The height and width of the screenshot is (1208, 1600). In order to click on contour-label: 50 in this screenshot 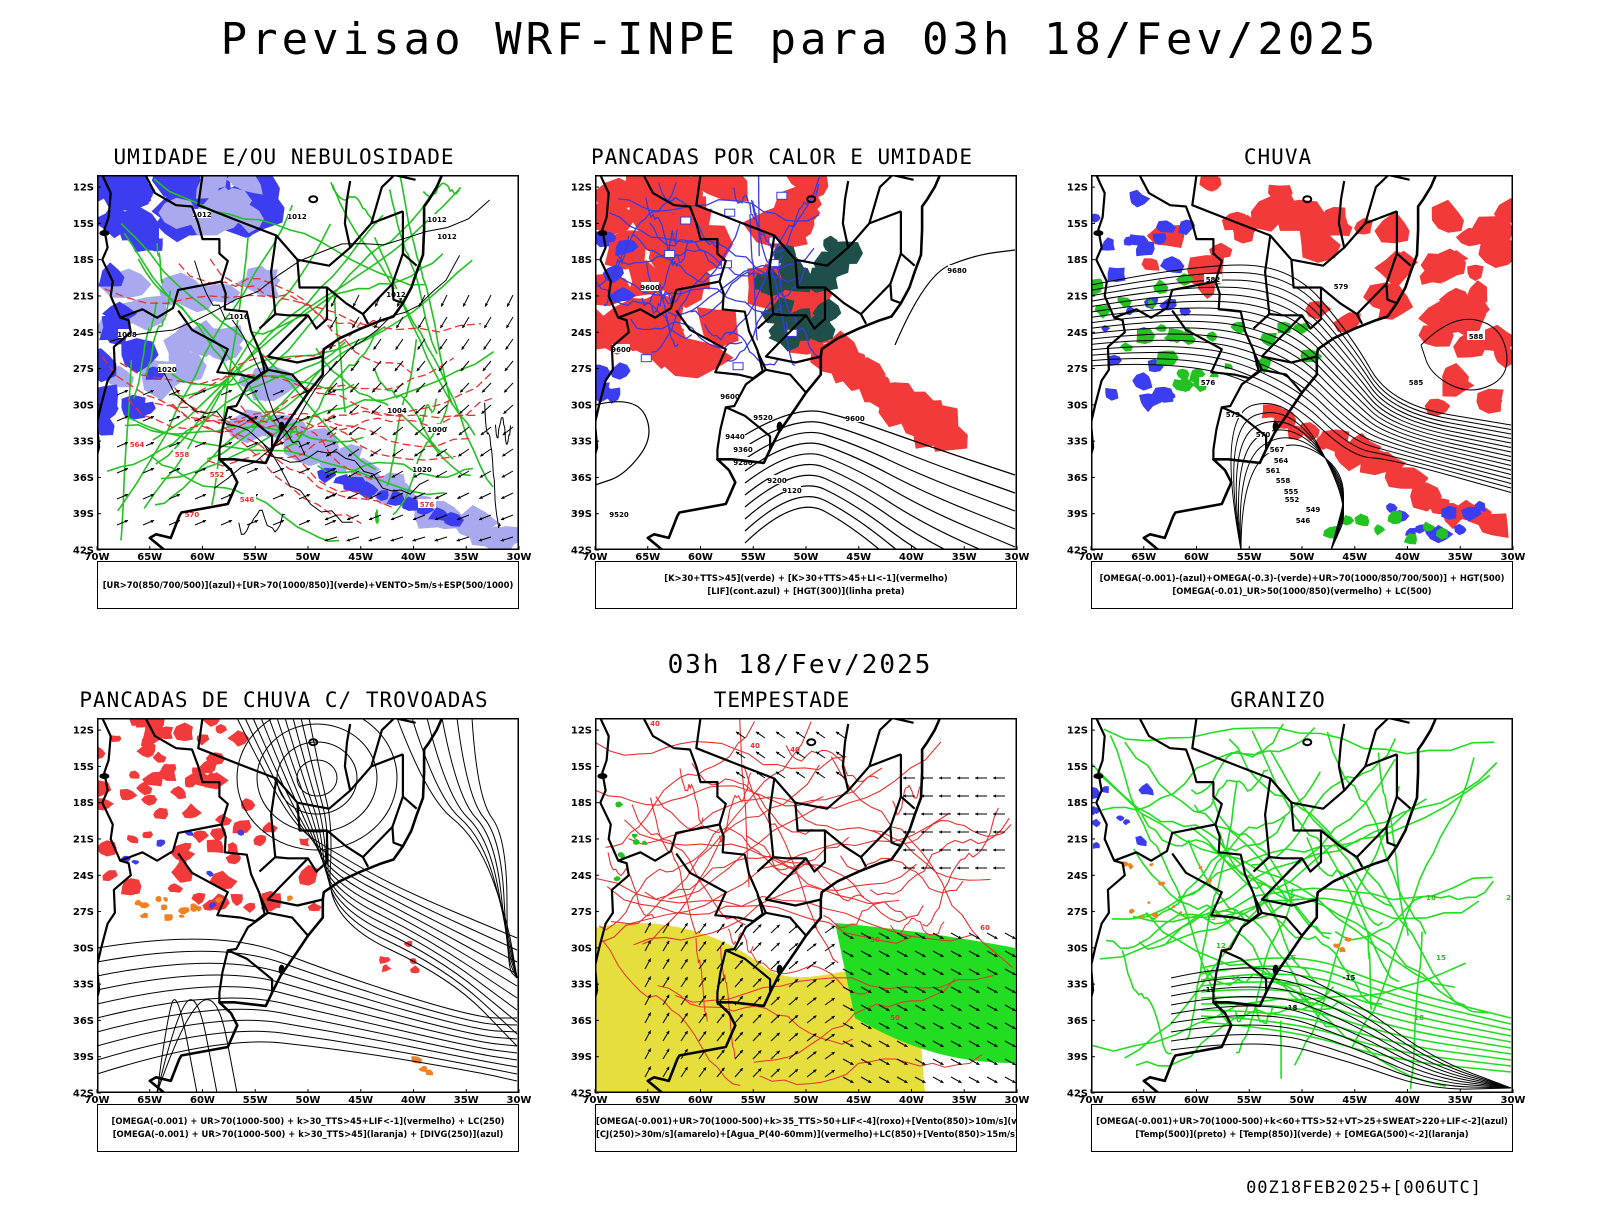, I will do `click(875, 940)`.